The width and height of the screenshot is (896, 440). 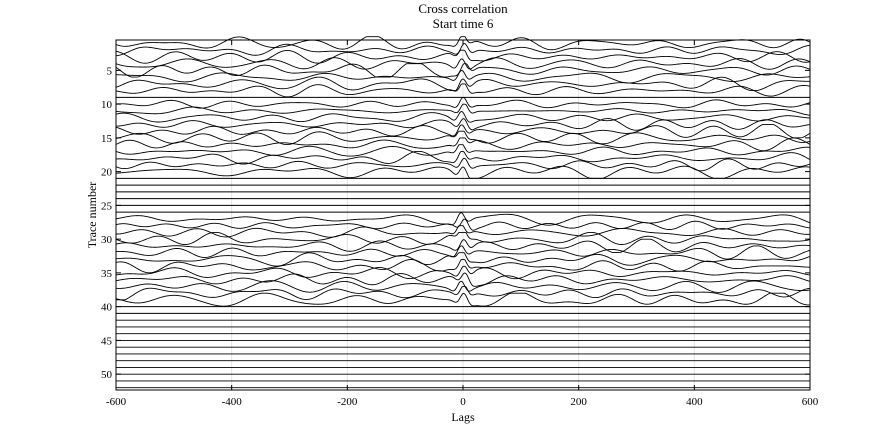 What do you see at coordinates (232, 402) in the screenshot?
I see `x-tick-label: -400` at bounding box center [232, 402].